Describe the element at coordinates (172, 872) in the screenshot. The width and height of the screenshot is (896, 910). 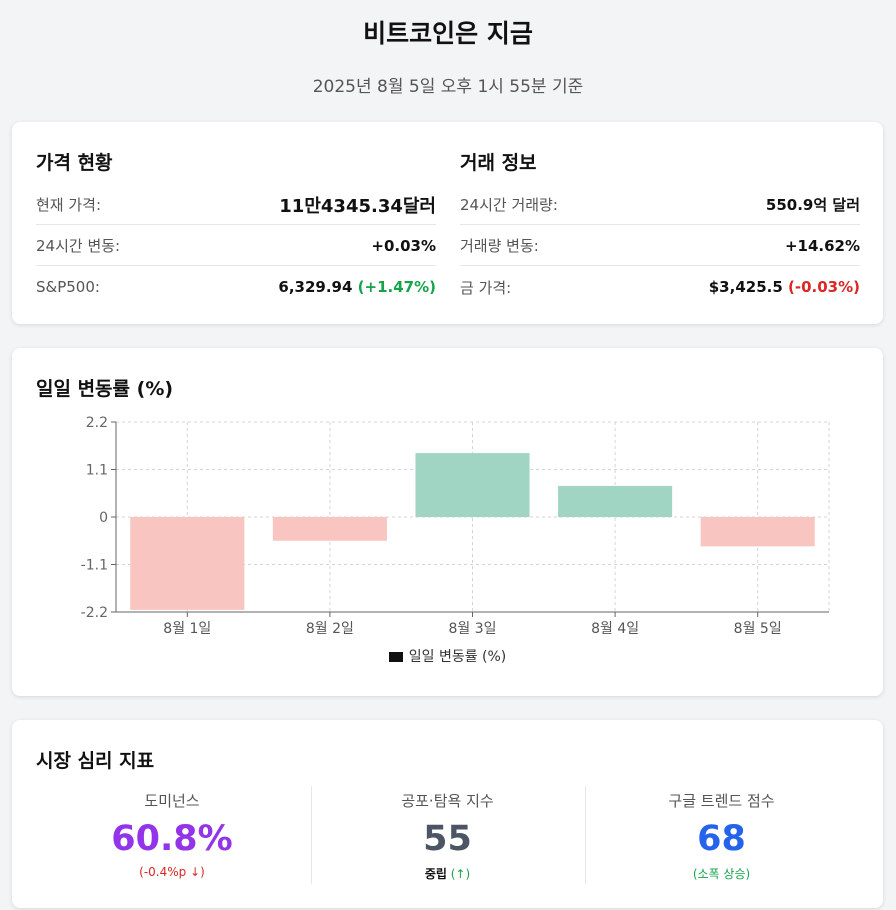
I see `dominance-change: (-0.4%p ↓)` at that location.